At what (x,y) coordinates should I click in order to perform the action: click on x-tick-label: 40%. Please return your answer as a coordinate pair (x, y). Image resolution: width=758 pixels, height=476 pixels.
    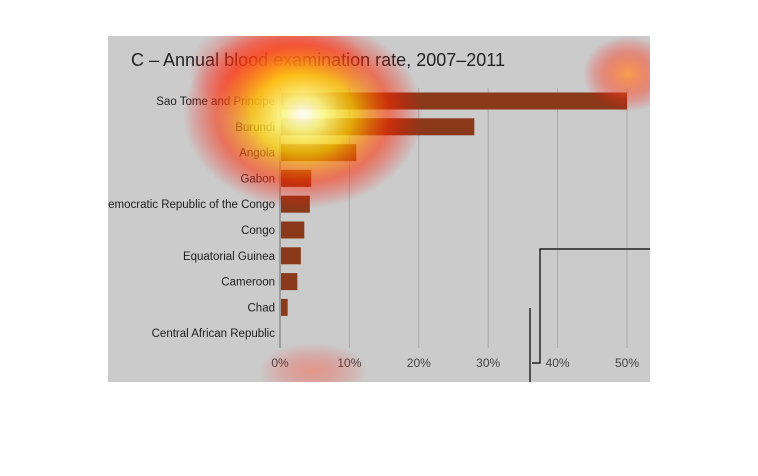
    Looking at the image, I should click on (558, 363).